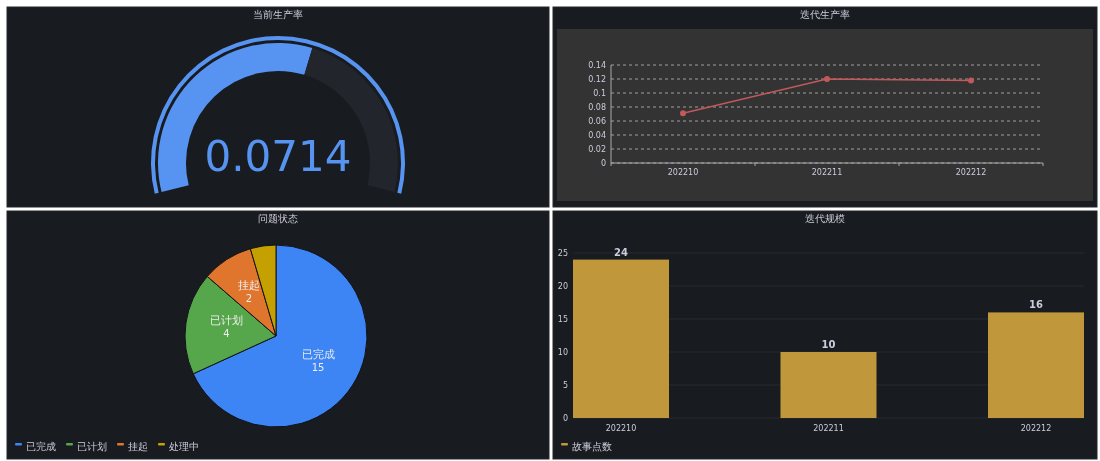  I want to click on data-label: 10, so click(828, 344).